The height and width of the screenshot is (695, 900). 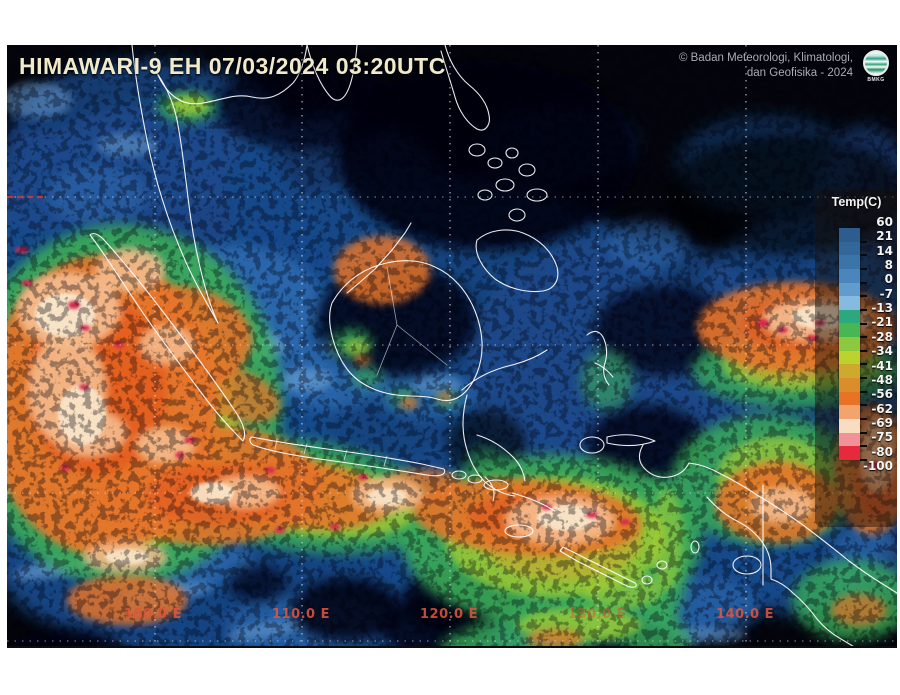 I want to click on product-title: HIMAWARI-9 EH 07/03/2024 03:20UTC, so click(x=232, y=66).